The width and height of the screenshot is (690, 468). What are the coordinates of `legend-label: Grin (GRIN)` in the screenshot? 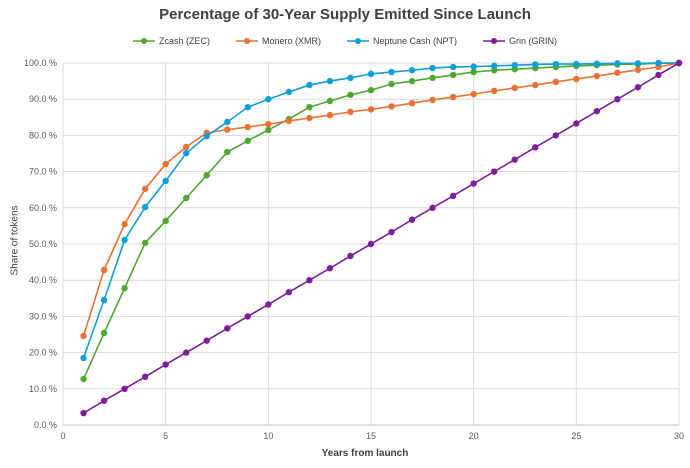 It's located at (533, 41).